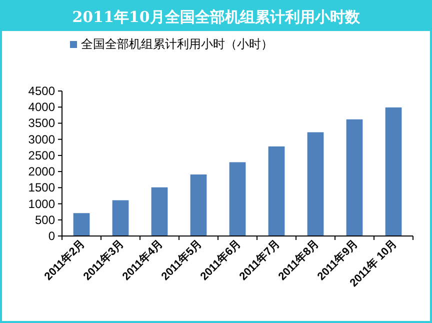 The height and width of the screenshot is (323, 432). What do you see at coordinates (216, 17) in the screenshot?
I see `chart-title: 2011年10月全国全部机组累计利用小时数` at bounding box center [216, 17].